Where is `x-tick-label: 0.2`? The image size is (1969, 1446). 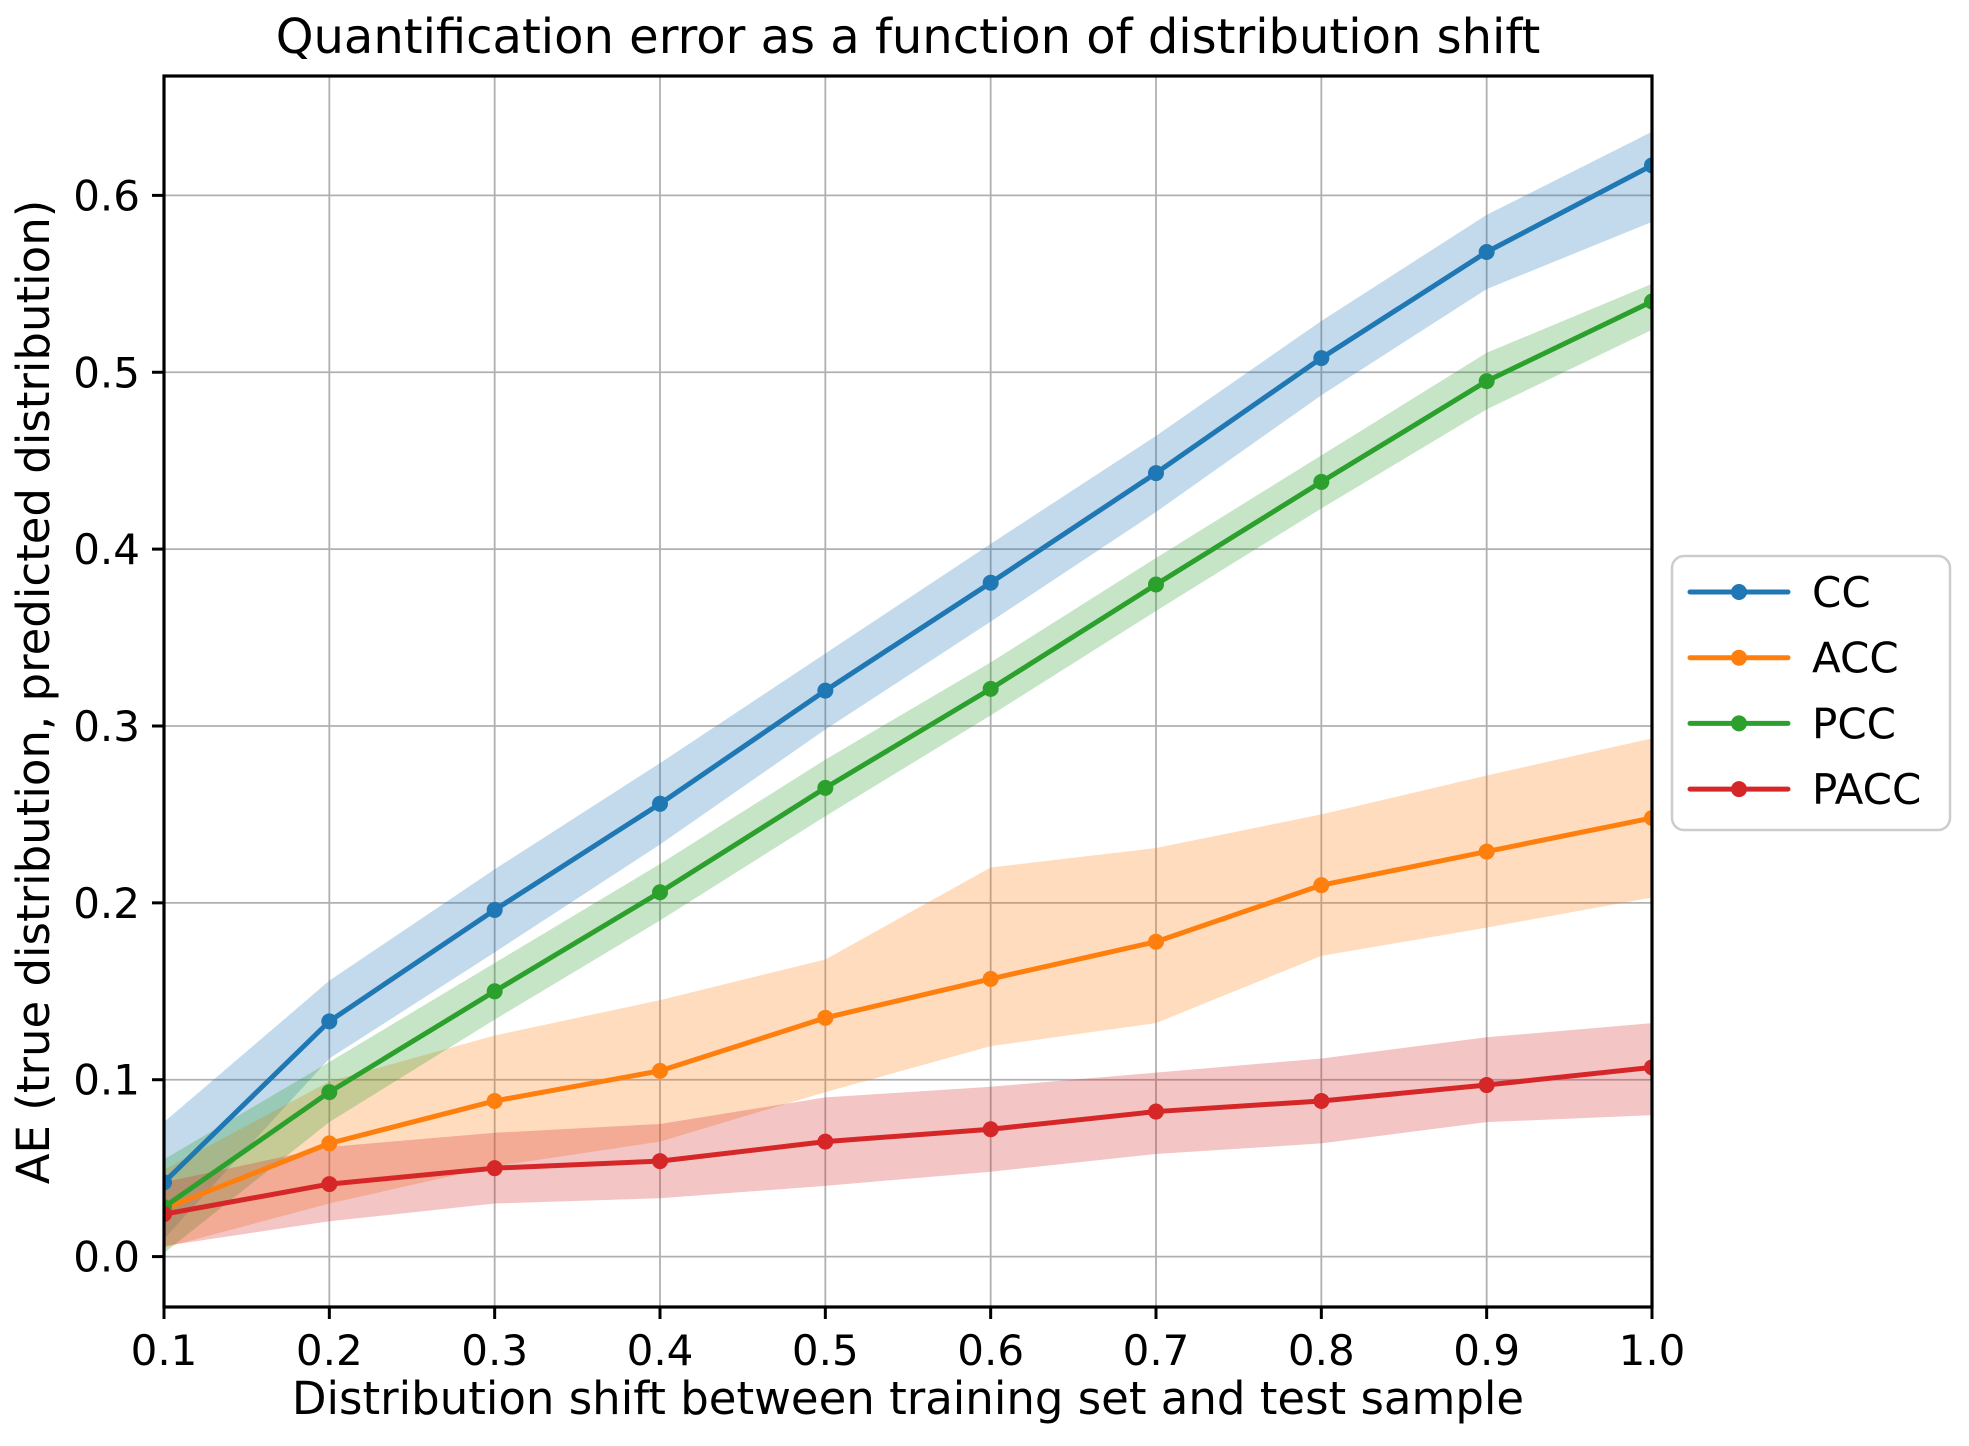 x-tick-label: 0.2 is located at coordinates (329, 1350).